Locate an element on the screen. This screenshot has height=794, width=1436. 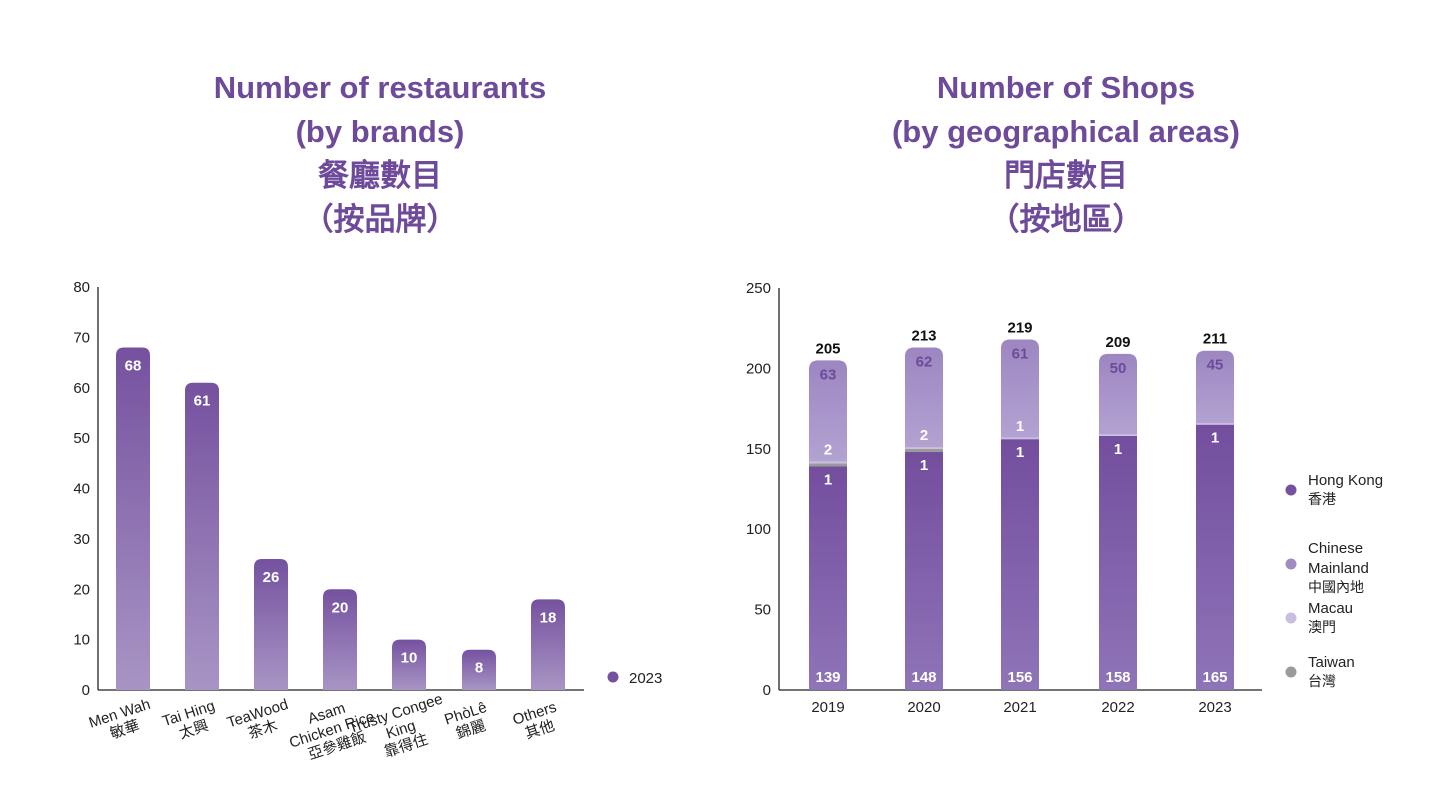
restaurants-y-tick-label: 10 is located at coordinates (81, 640).